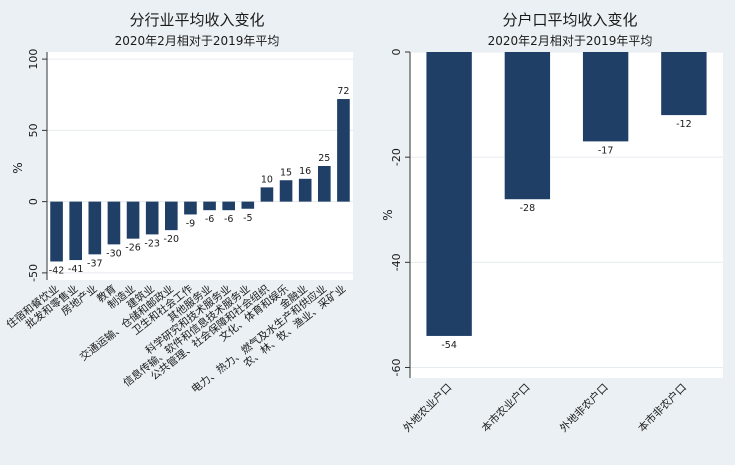  I want to click on industry-data-label: -41, so click(76, 269).